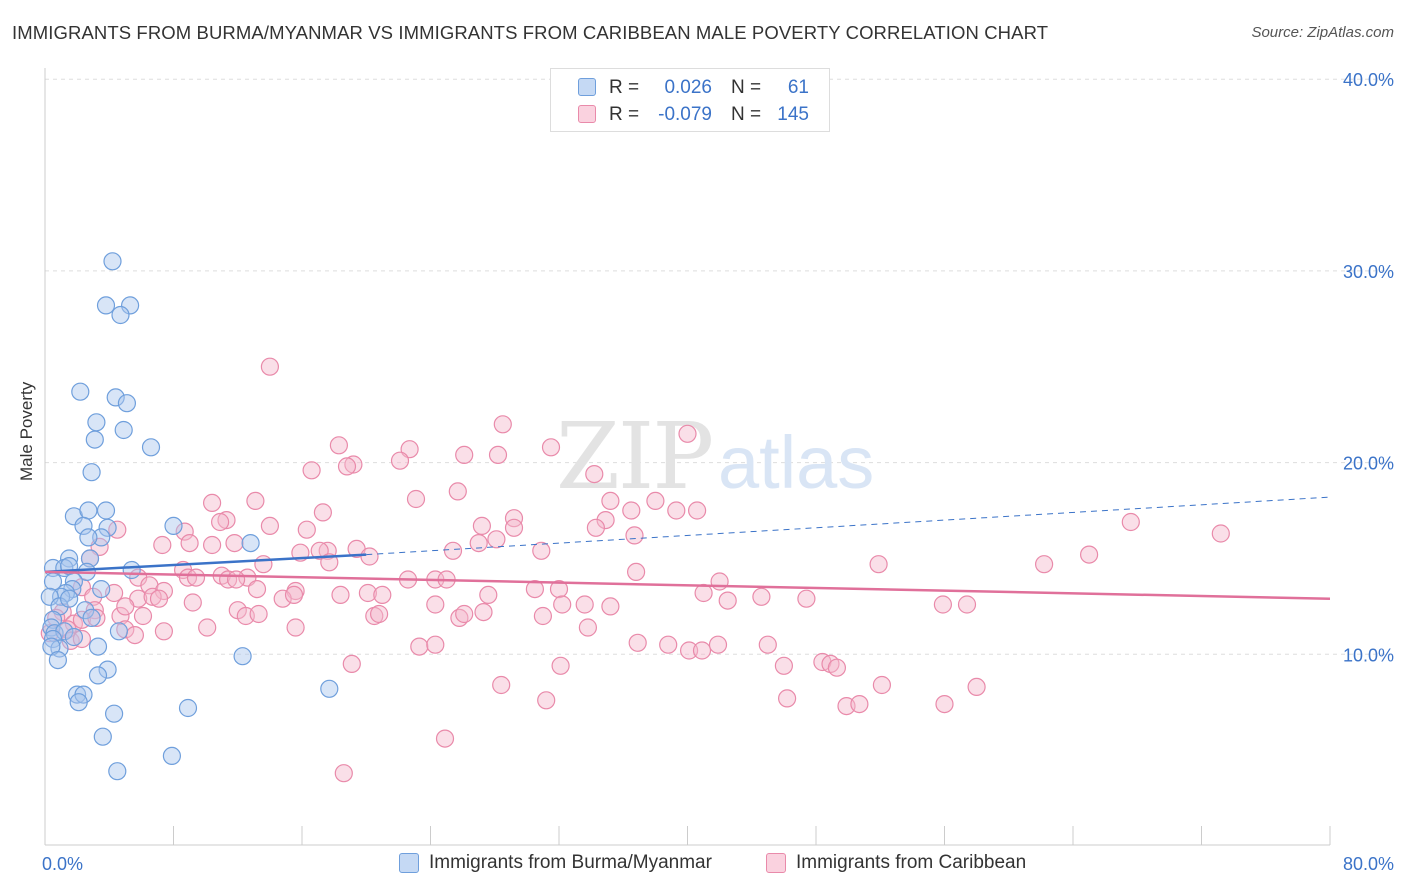  What do you see at coordinates (911, 862) in the screenshot?
I see `legend-label-caribbean: Immigrants from Caribbean` at bounding box center [911, 862].